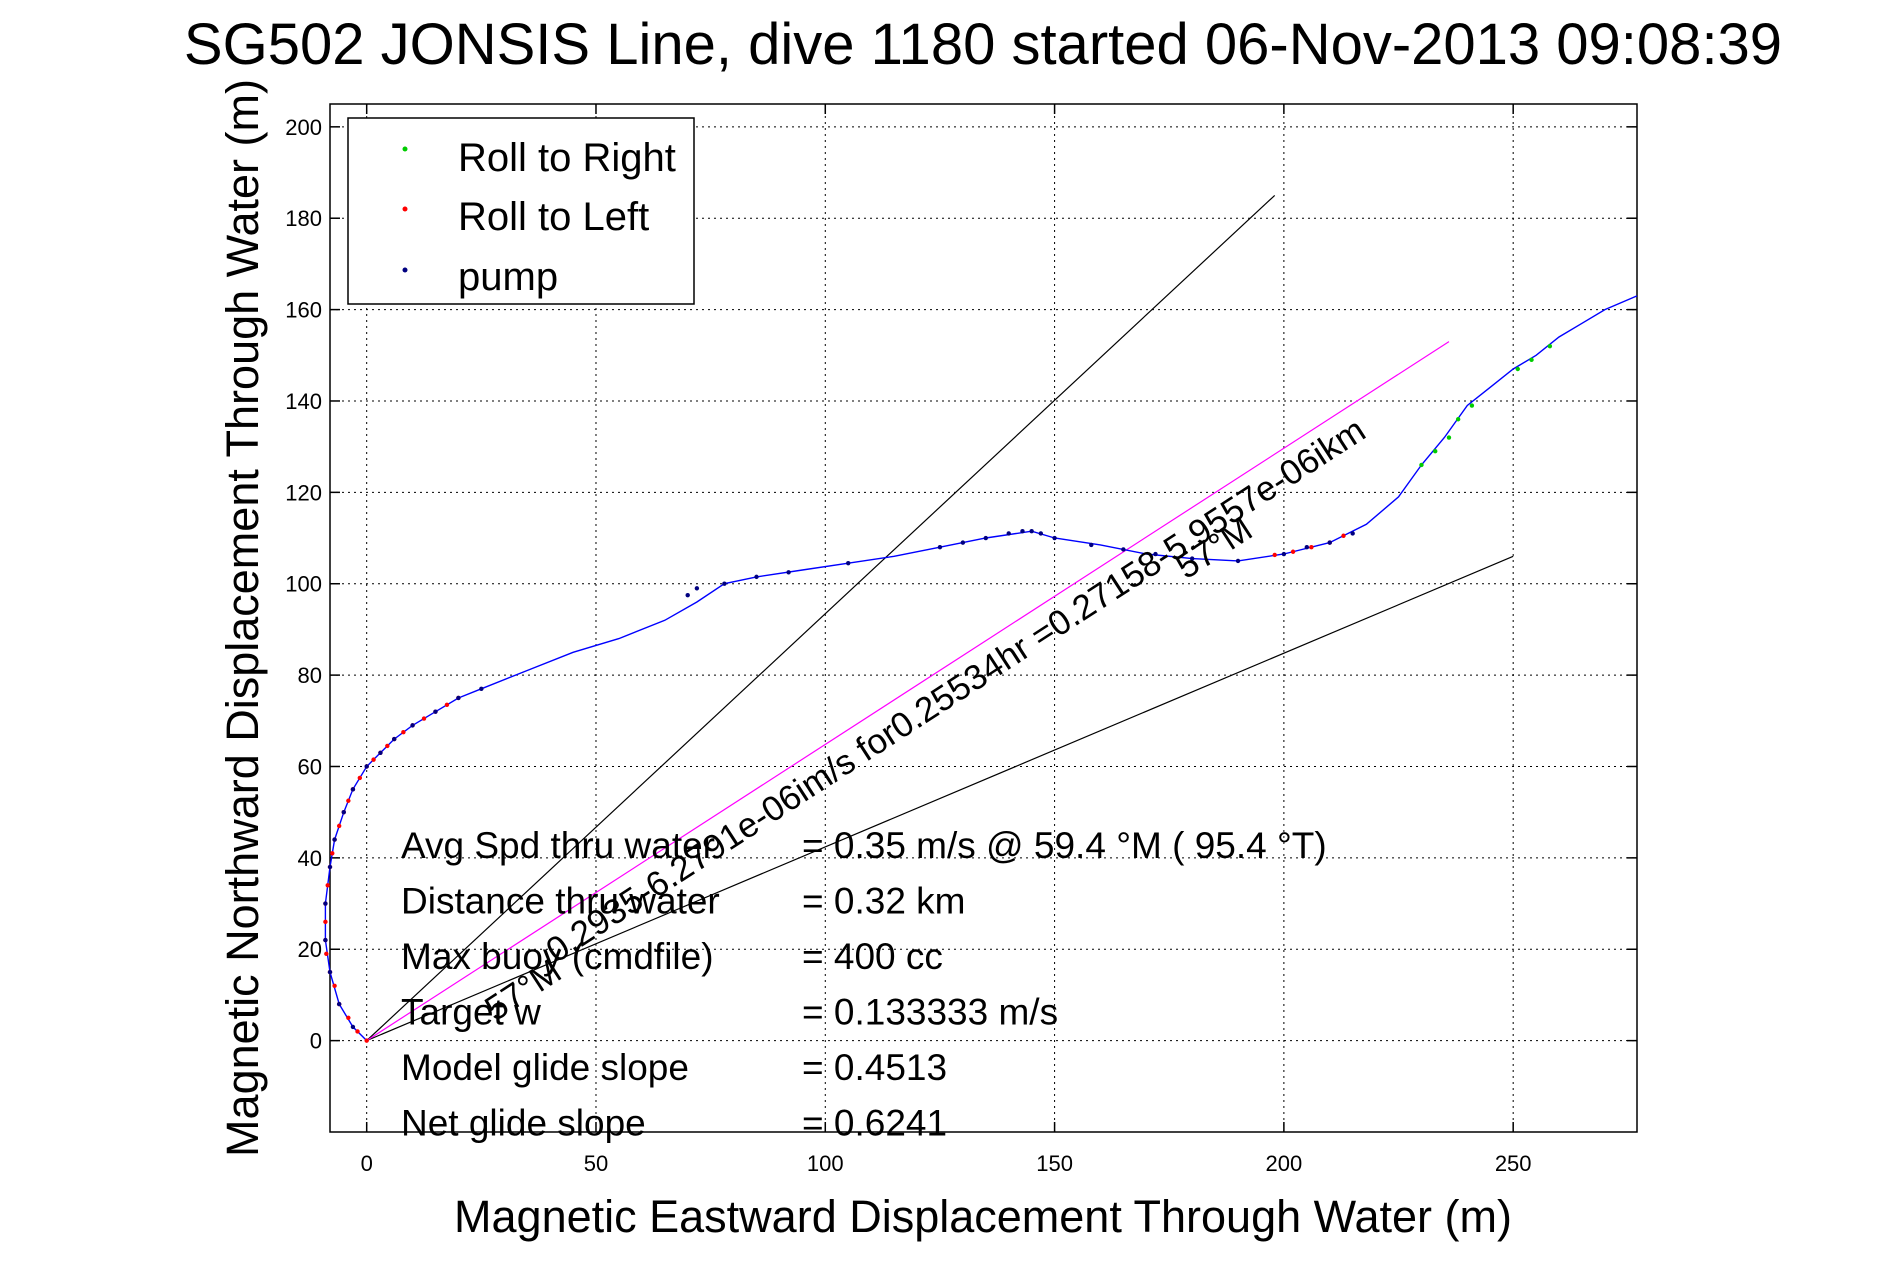 This screenshot has width=1891, height=1262. I want to click on stat-label: Net glide slope, so click(523, 1123).